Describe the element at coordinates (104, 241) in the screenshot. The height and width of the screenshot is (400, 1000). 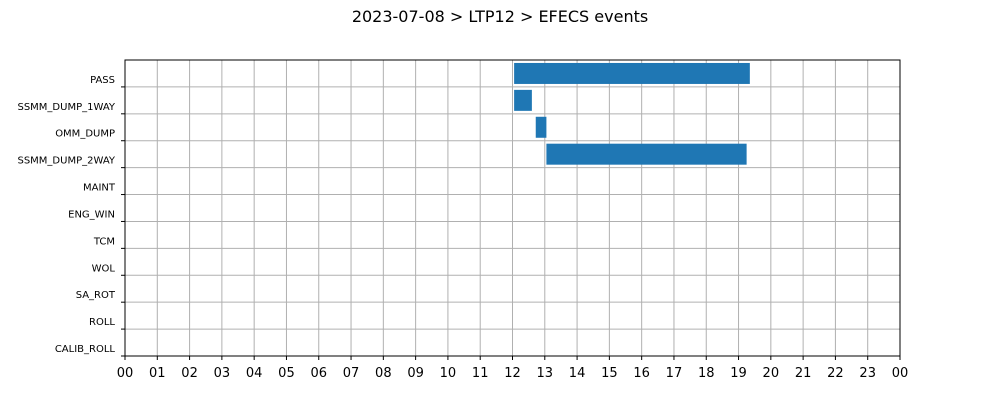
I see `y-tick-label: TCM` at that location.